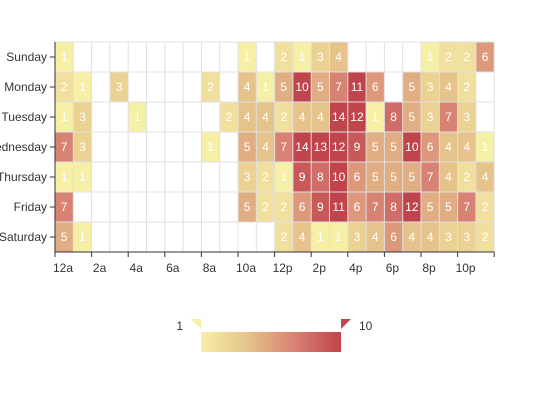  What do you see at coordinates (346, 324) in the screenshot?
I see `visual-map-max-handle` at bounding box center [346, 324].